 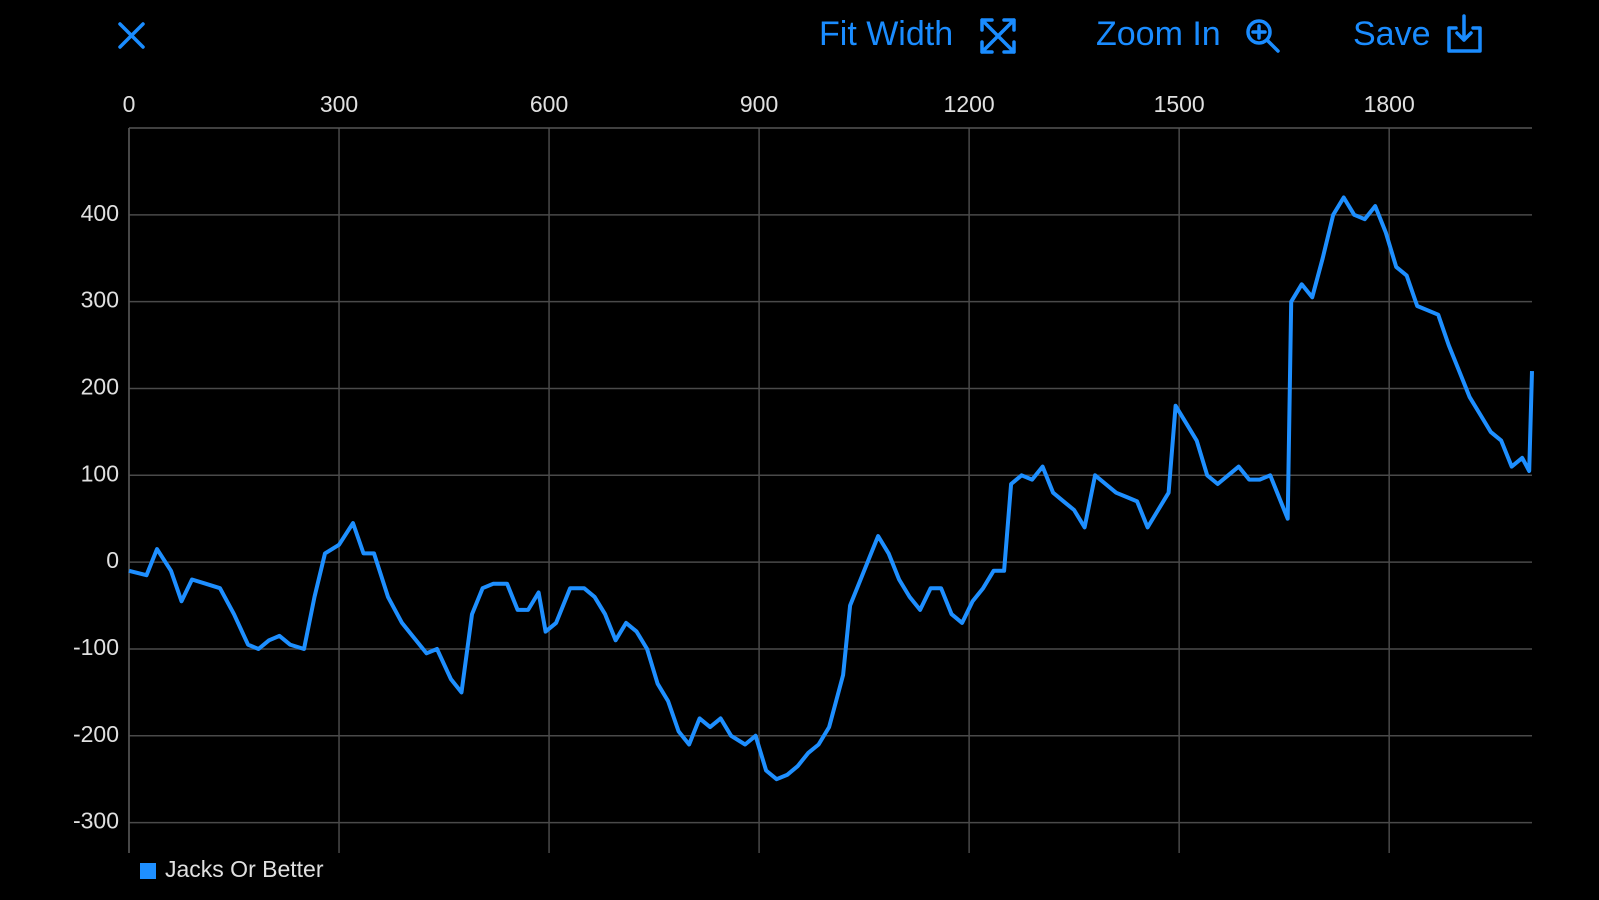 I want to click on x-tick-label: 1500, so click(x=1179, y=104).